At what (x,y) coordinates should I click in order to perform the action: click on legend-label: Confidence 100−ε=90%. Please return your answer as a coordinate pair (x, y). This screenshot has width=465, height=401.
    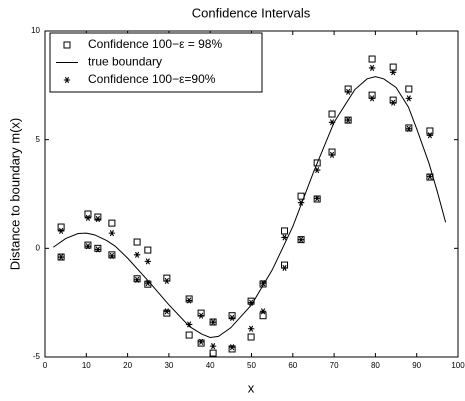
    Looking at the image, I should click on (152, 79).